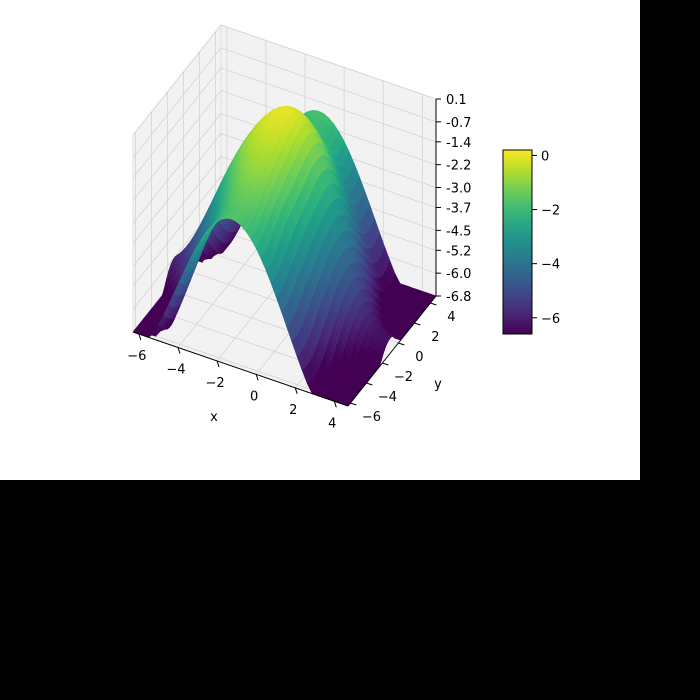 The height and width of the screenshot is (700, 700). What do you see at coordinates (458, 251) in the screenshot?
I see `z-tick-label: -5.2` at bounding box center [458, 251].